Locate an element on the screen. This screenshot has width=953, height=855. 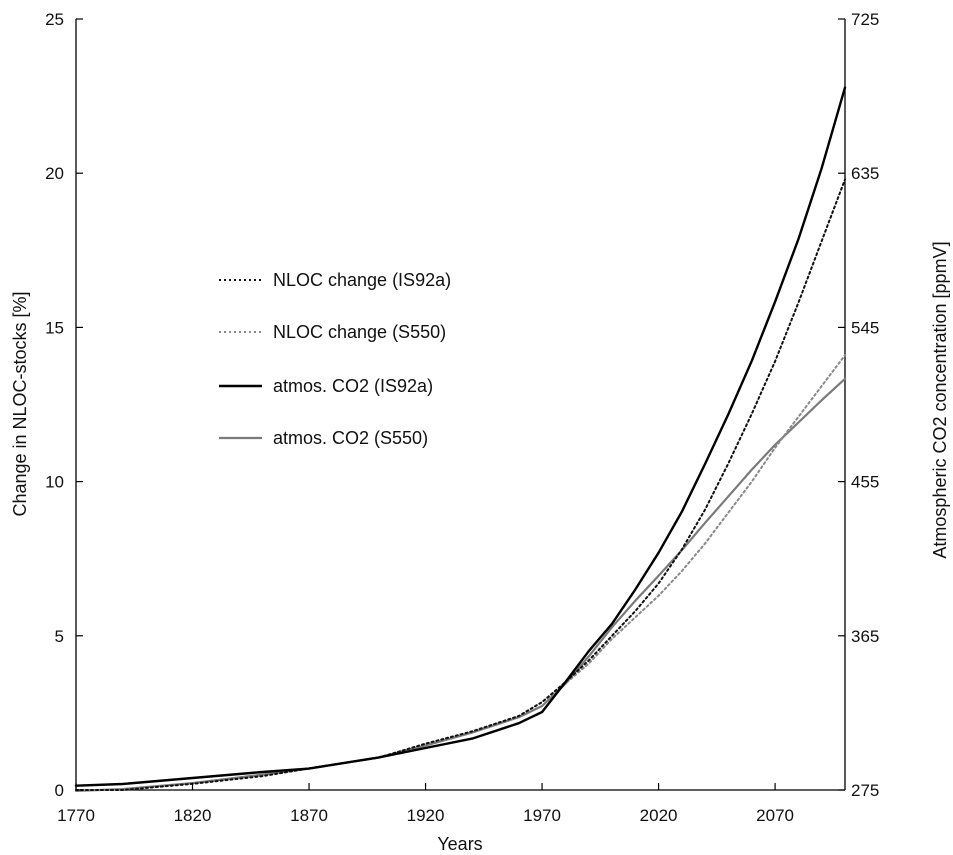
legend-label: atmos. CO2 (IS92a) is located at coordinates (353, 386).